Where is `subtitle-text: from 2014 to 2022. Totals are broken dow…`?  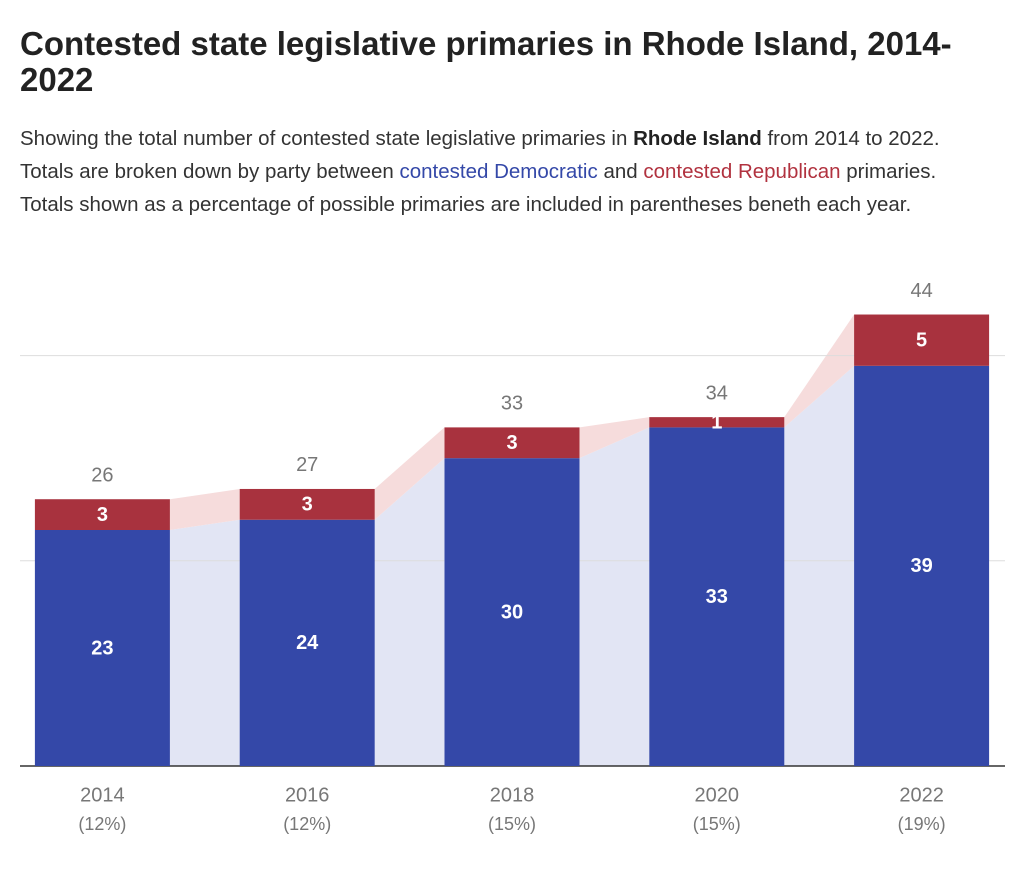 subtitle-text: from 2014 to 2022. Totals are broken dow… is located at coordinates (480, 155).